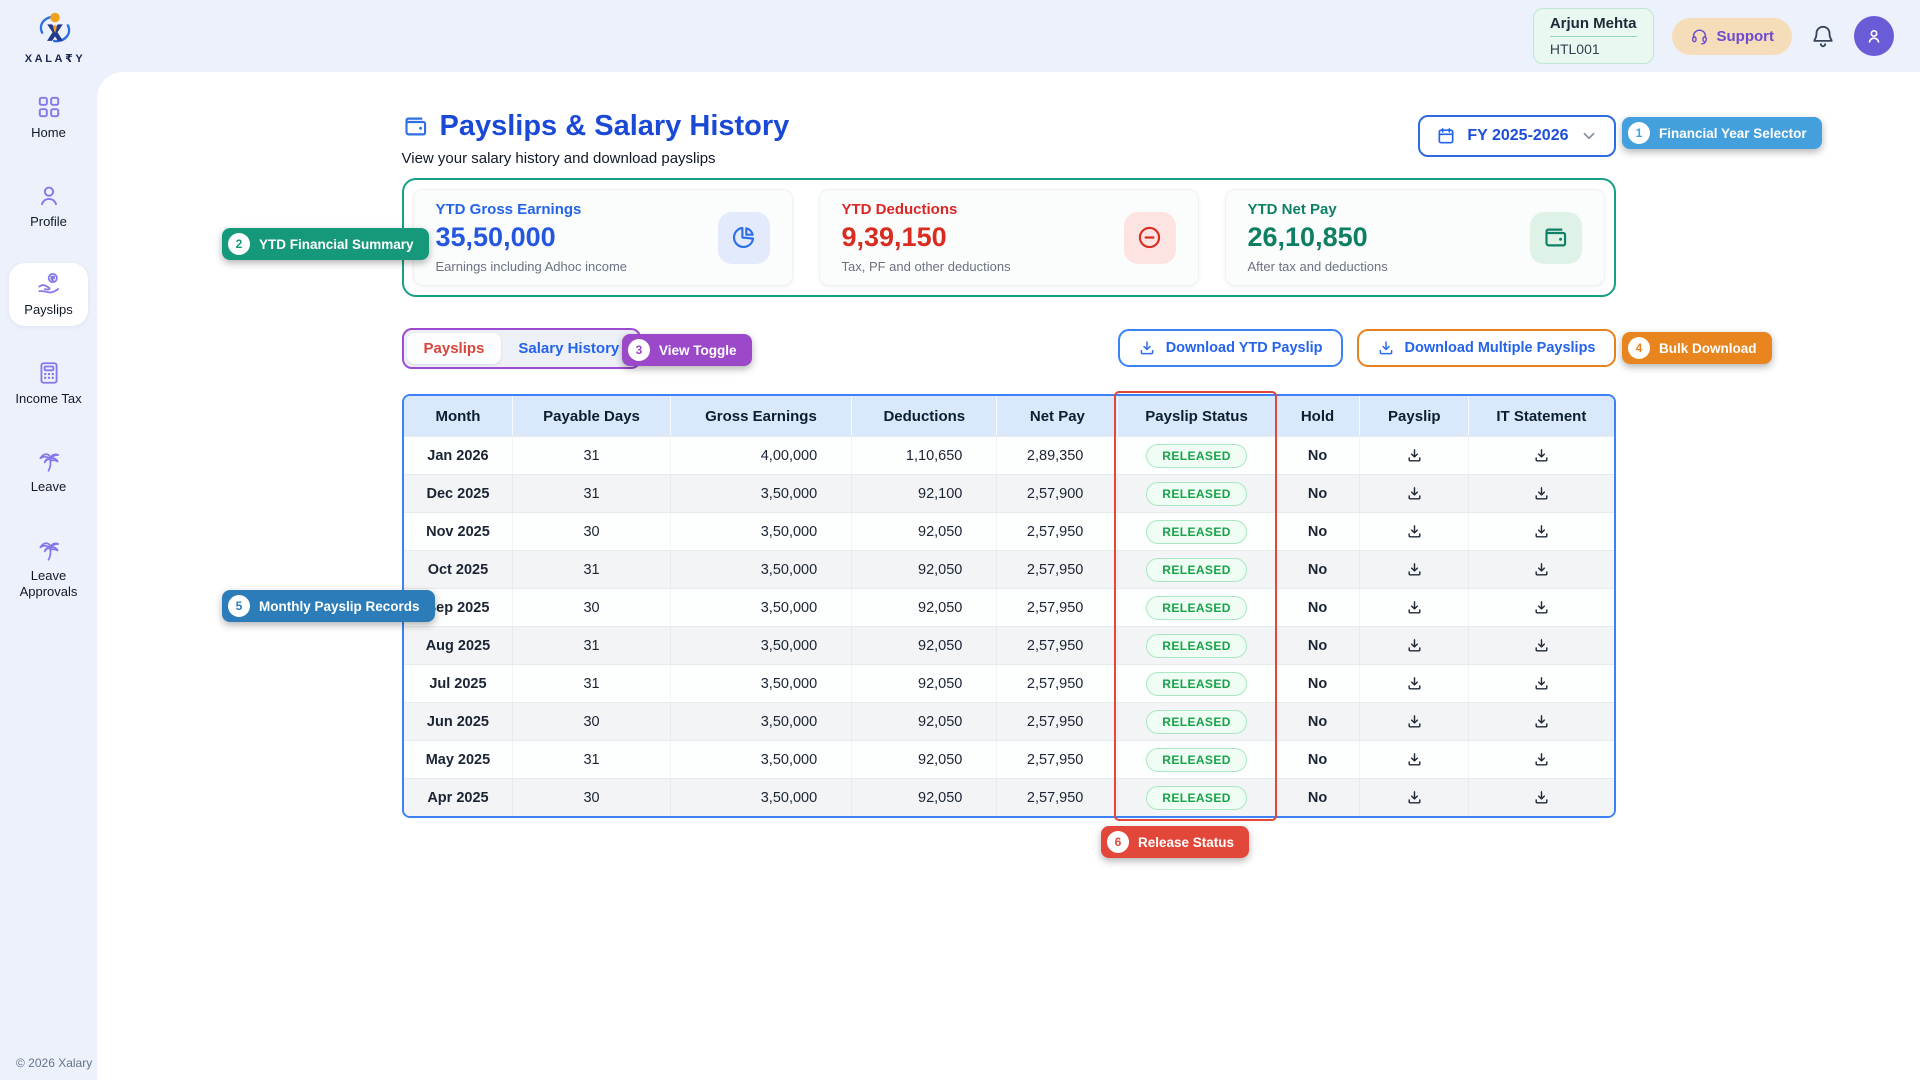 The height and width of the screenshot is (1080, 1920). What do you see at coordinates (1574, 49) in the screenshot?
I see `employee-id: HTL001` at bounding box center [1574, 49].